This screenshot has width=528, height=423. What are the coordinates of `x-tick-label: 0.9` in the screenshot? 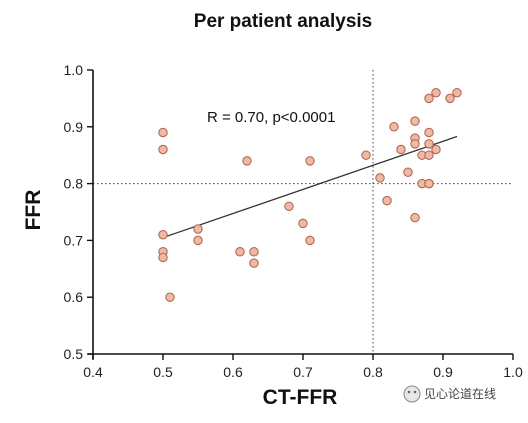 It's located at (443, 372).